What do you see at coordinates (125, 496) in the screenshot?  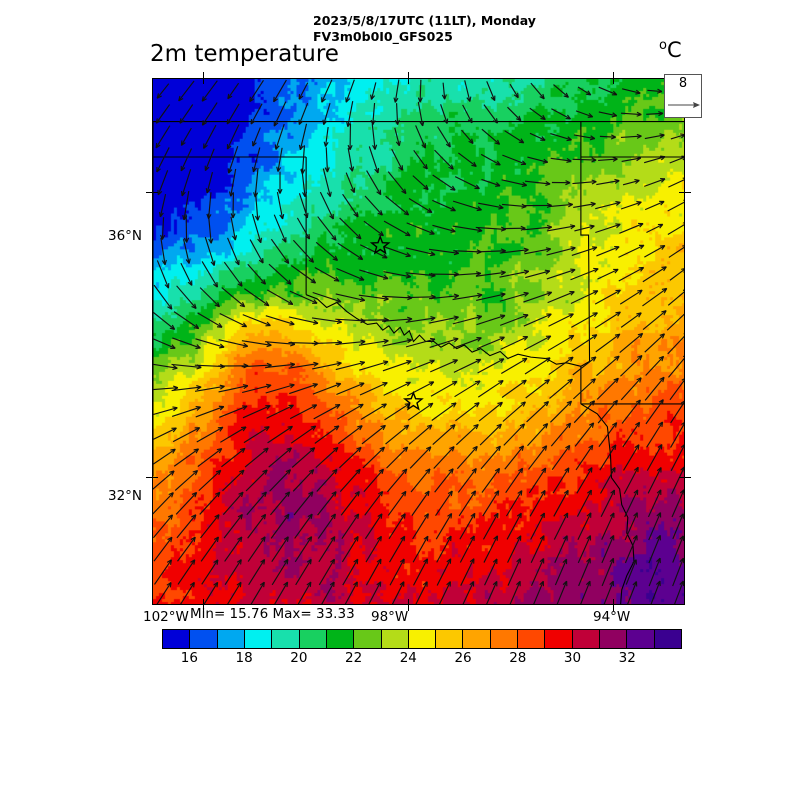 I see `lat-tick-label-32: 32°N` at bounding box center [125, 496].